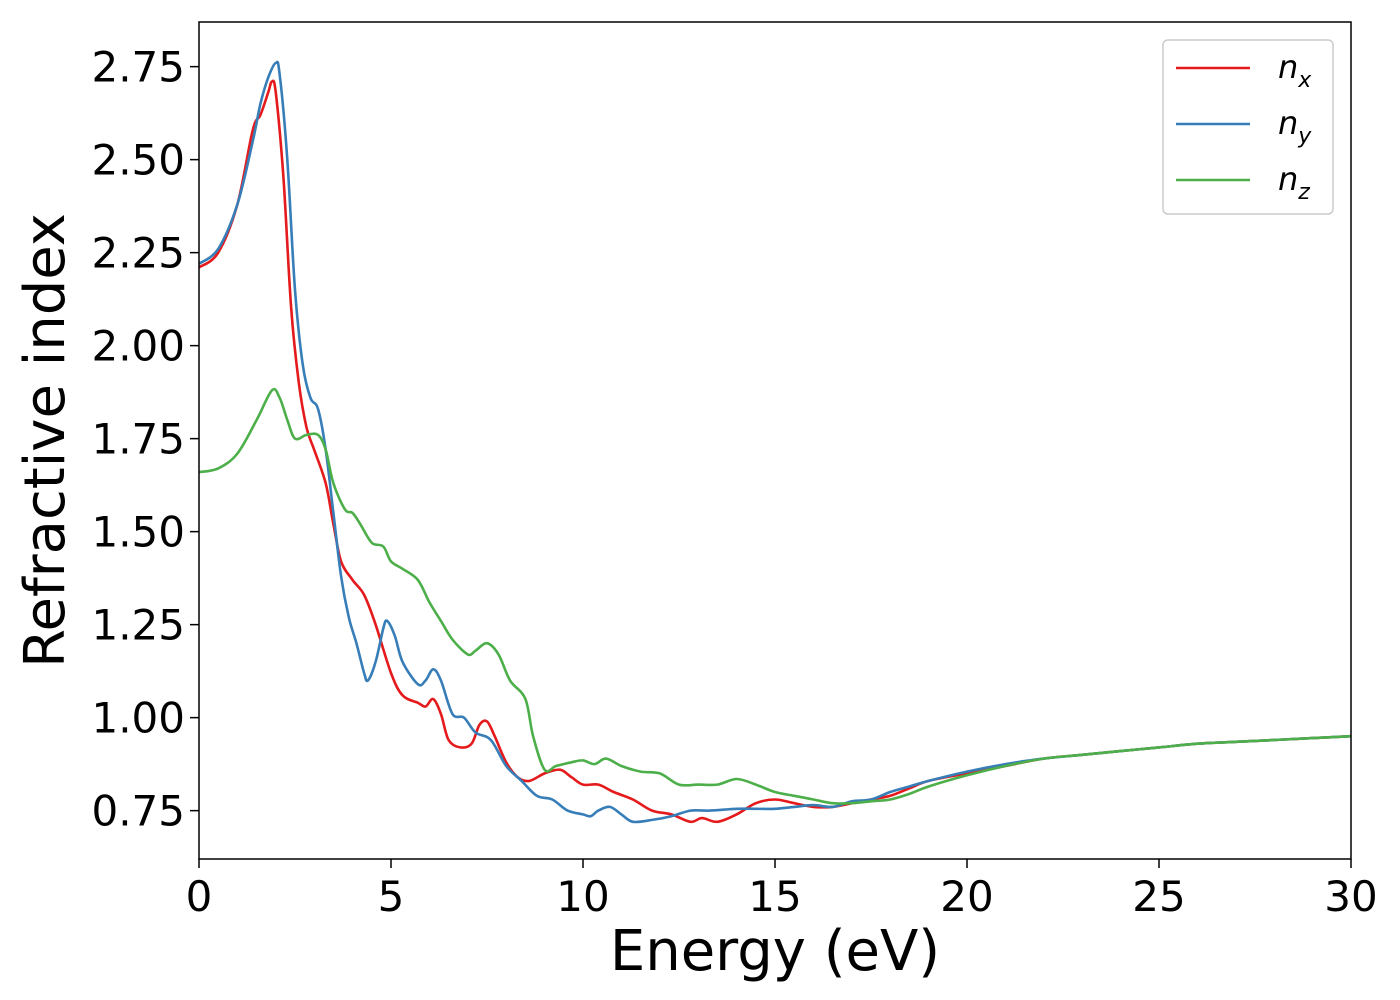  I want to click on x-tick-label: 0, so click(199, 896).